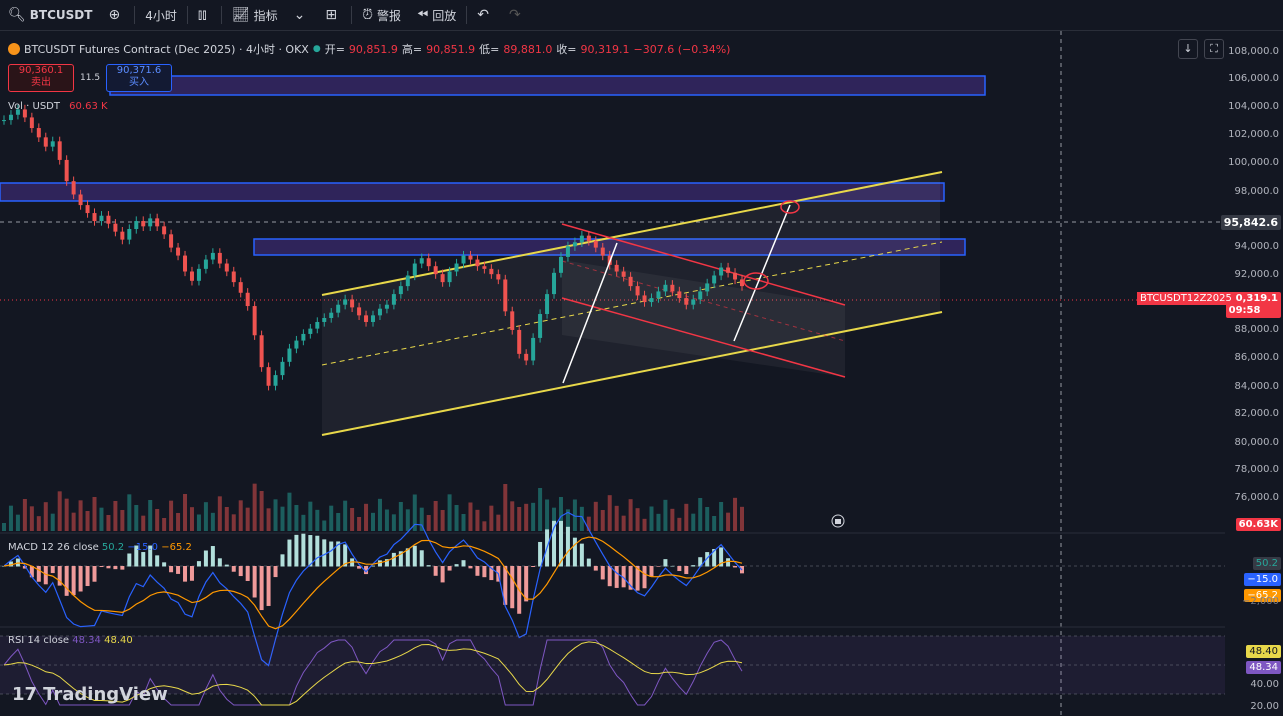  What do you see at coordinates (1214, 49) in the screenshot?
I see `fullscreen-button: ⛶` at bounding box center [1214, 49].